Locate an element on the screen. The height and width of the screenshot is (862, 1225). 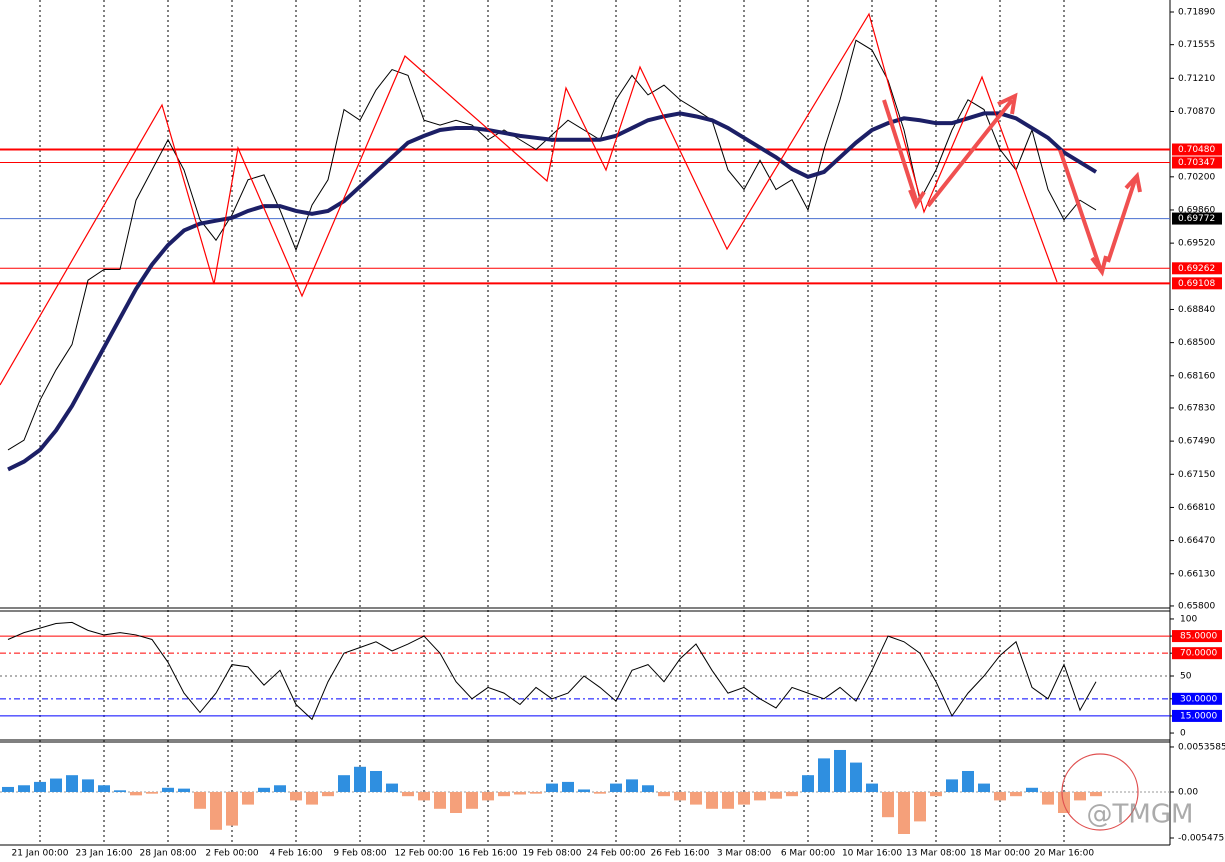
y-tick-label: 0.66470 is located at coordinates (1196, 541).